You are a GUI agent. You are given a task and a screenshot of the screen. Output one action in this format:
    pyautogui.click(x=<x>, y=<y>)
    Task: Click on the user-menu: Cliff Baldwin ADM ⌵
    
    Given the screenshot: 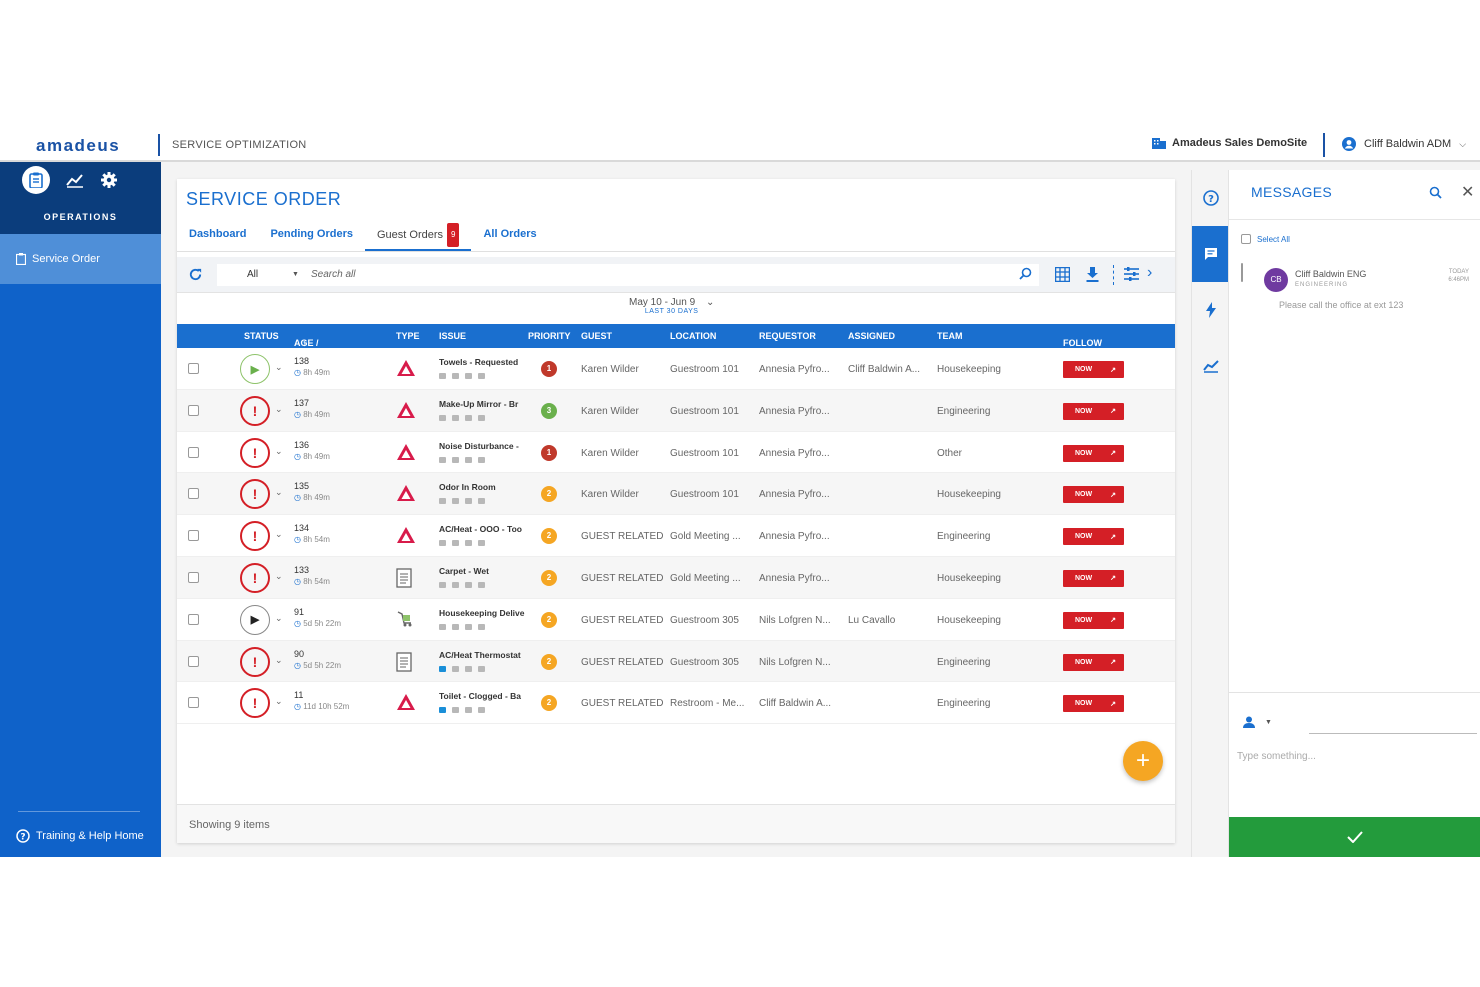 What is the action you would take?
    pyautogui.click(x=1404, y=144)
    